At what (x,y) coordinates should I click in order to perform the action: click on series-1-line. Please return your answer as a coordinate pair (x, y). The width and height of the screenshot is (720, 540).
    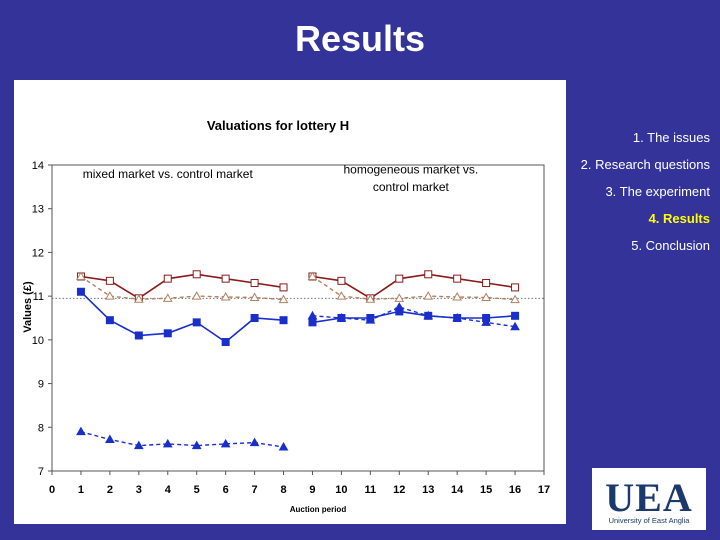
    Looking at the image, I should click on (414, 288).